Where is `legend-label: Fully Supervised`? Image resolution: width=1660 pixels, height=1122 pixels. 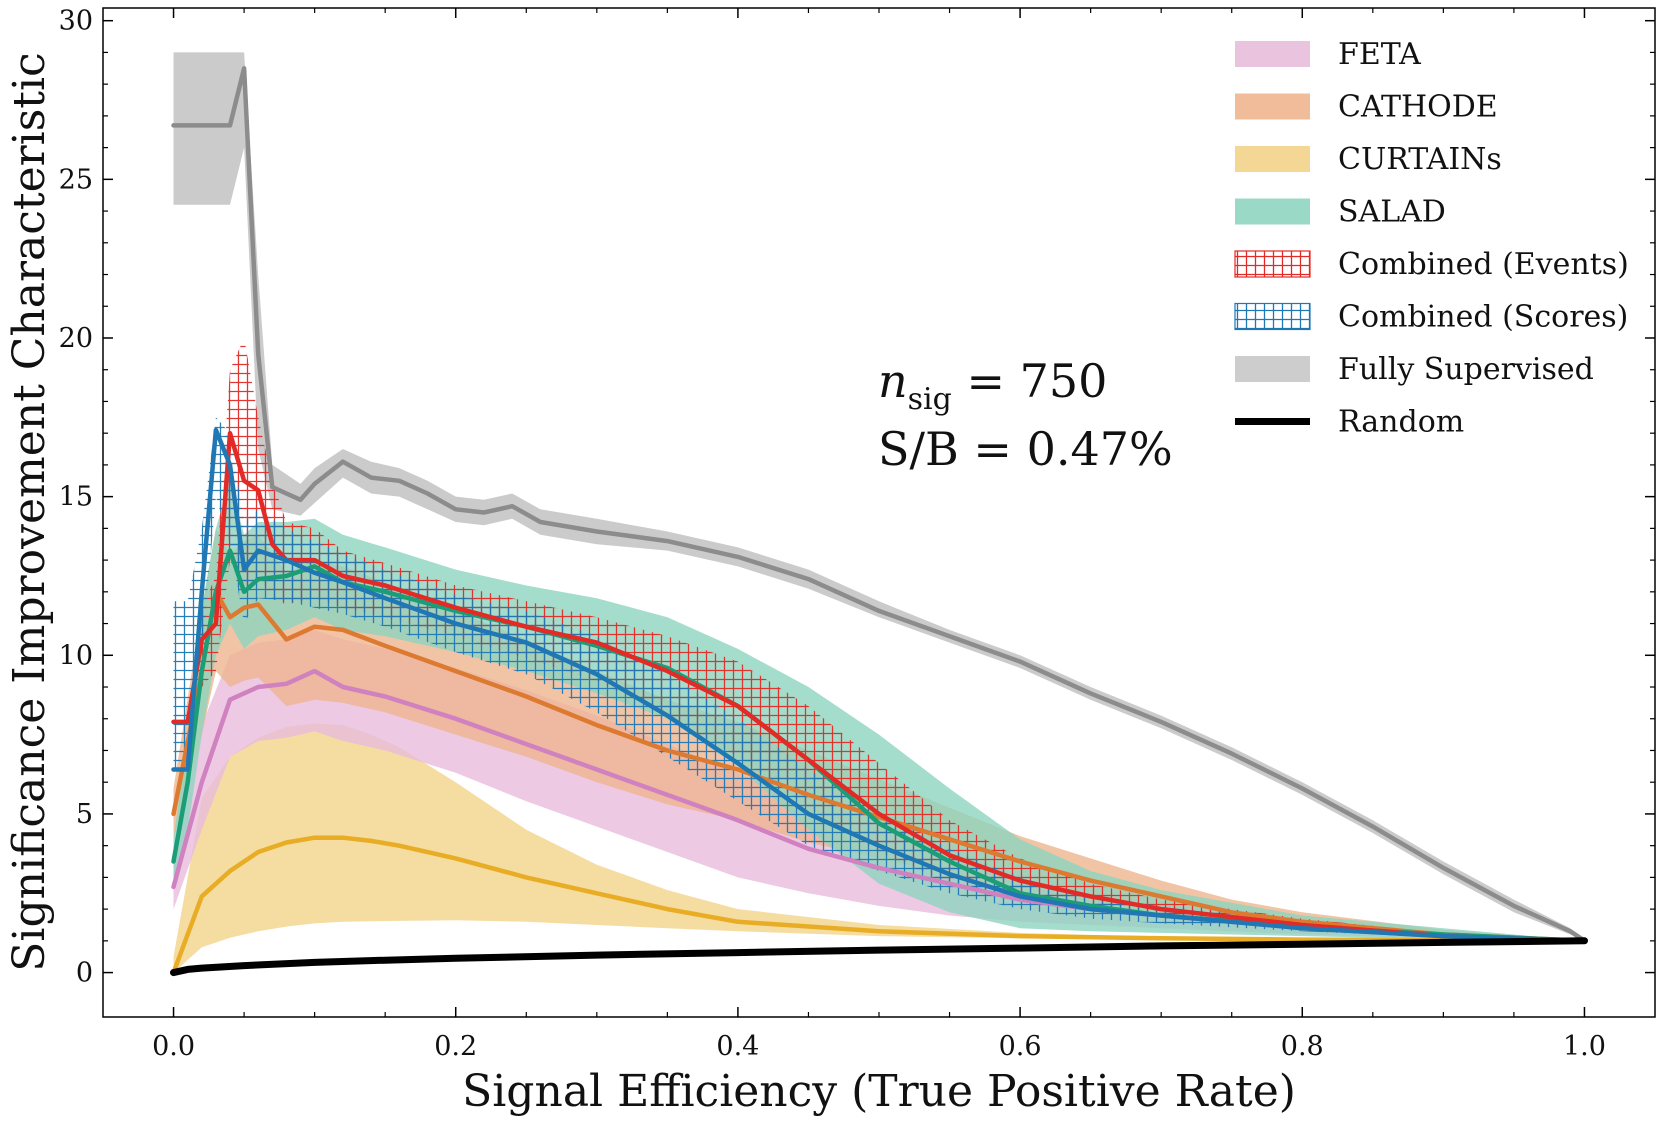 legend-label: Fully Supervised is located at coordinates (1466, 369).